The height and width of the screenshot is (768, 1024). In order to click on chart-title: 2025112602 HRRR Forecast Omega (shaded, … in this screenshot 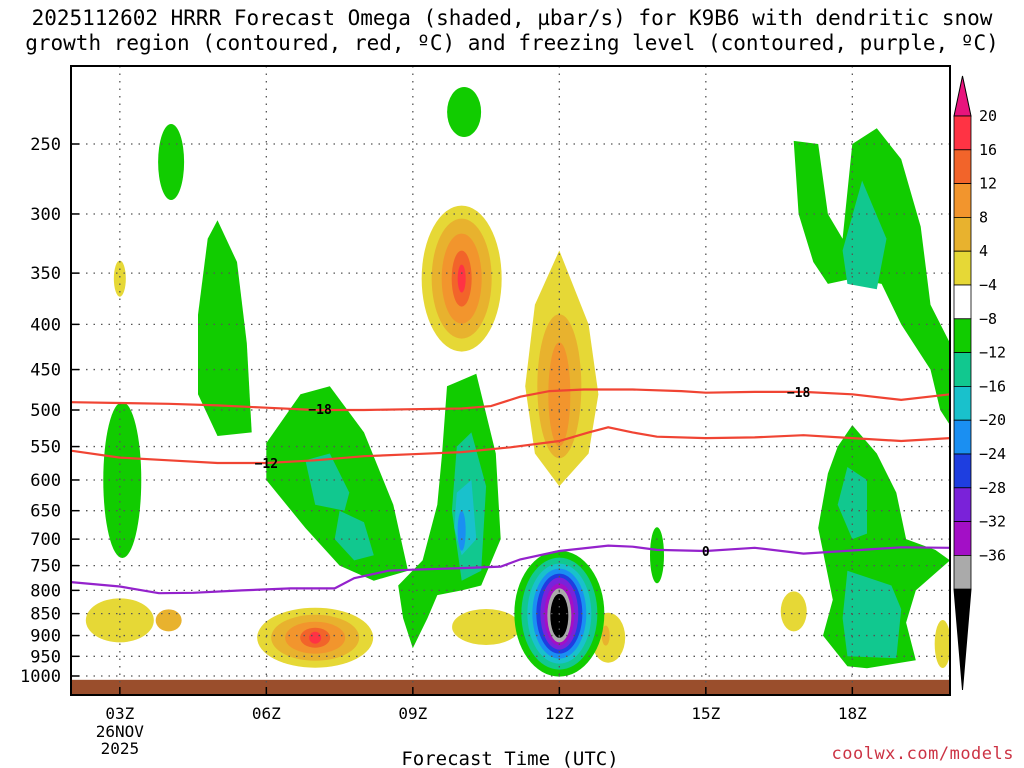, I will do `click(512, 31)`.